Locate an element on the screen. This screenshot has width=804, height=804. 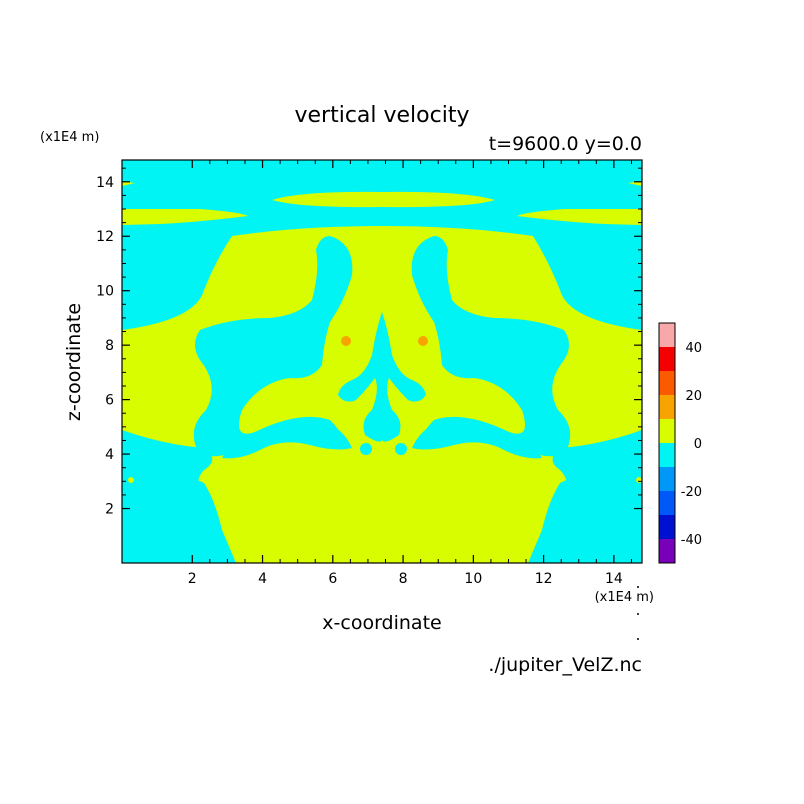
chart-subtitle: t=9600.0 y=0.0 is located at coordinates (565, 144).